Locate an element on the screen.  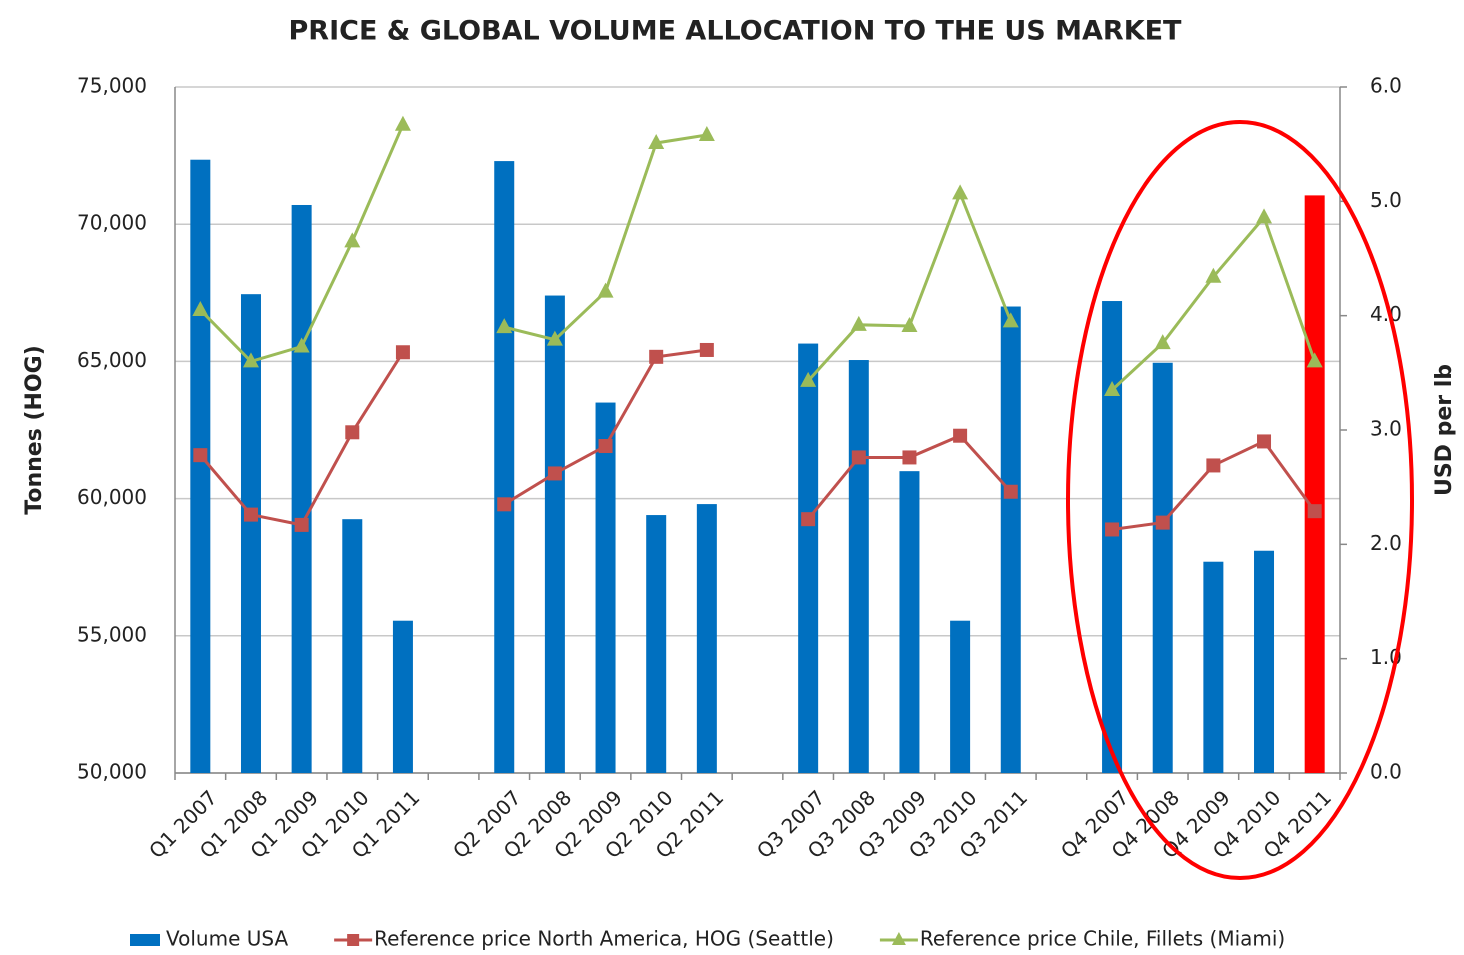
y-axis-title: Tonnes (HOG) is located at coordinates (34, 429).